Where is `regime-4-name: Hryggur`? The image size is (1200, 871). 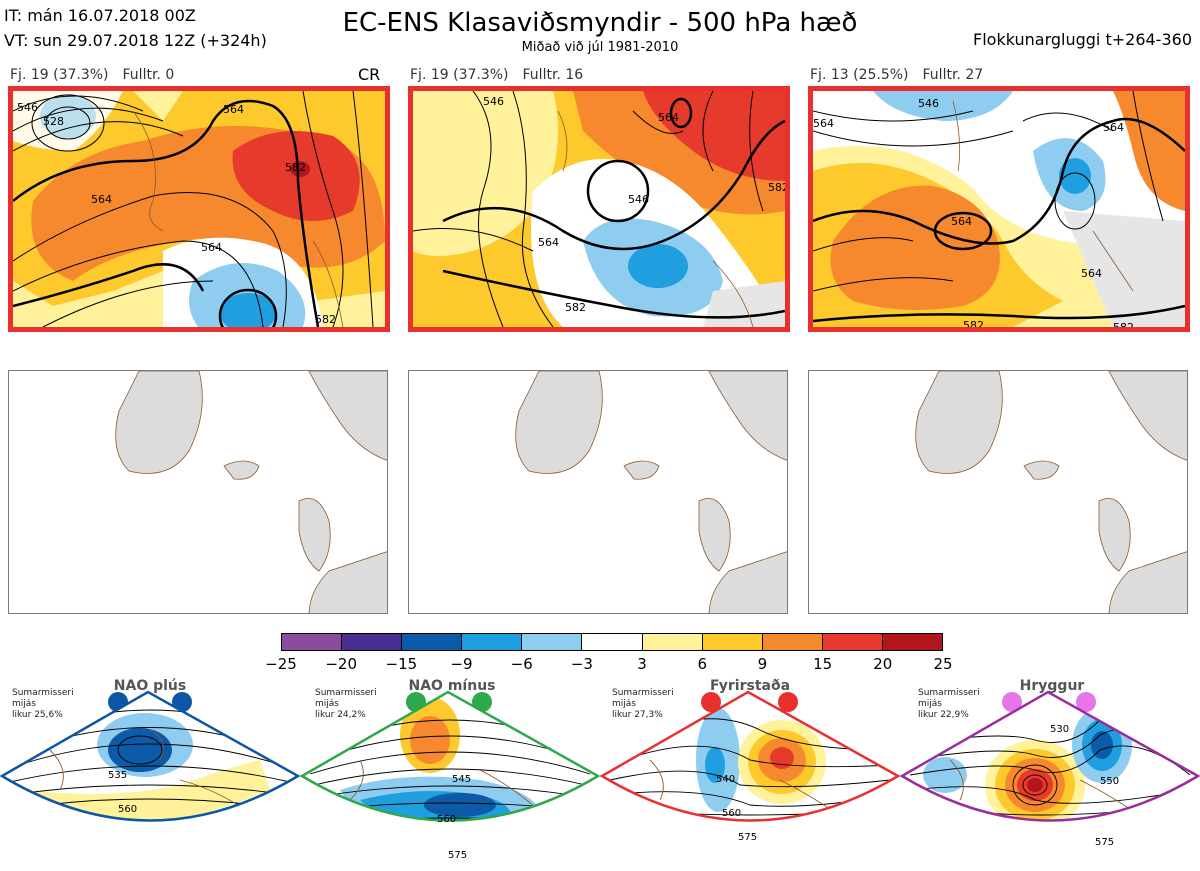
regime-4-name: Hryggur is located at coordinates (1052, 686).